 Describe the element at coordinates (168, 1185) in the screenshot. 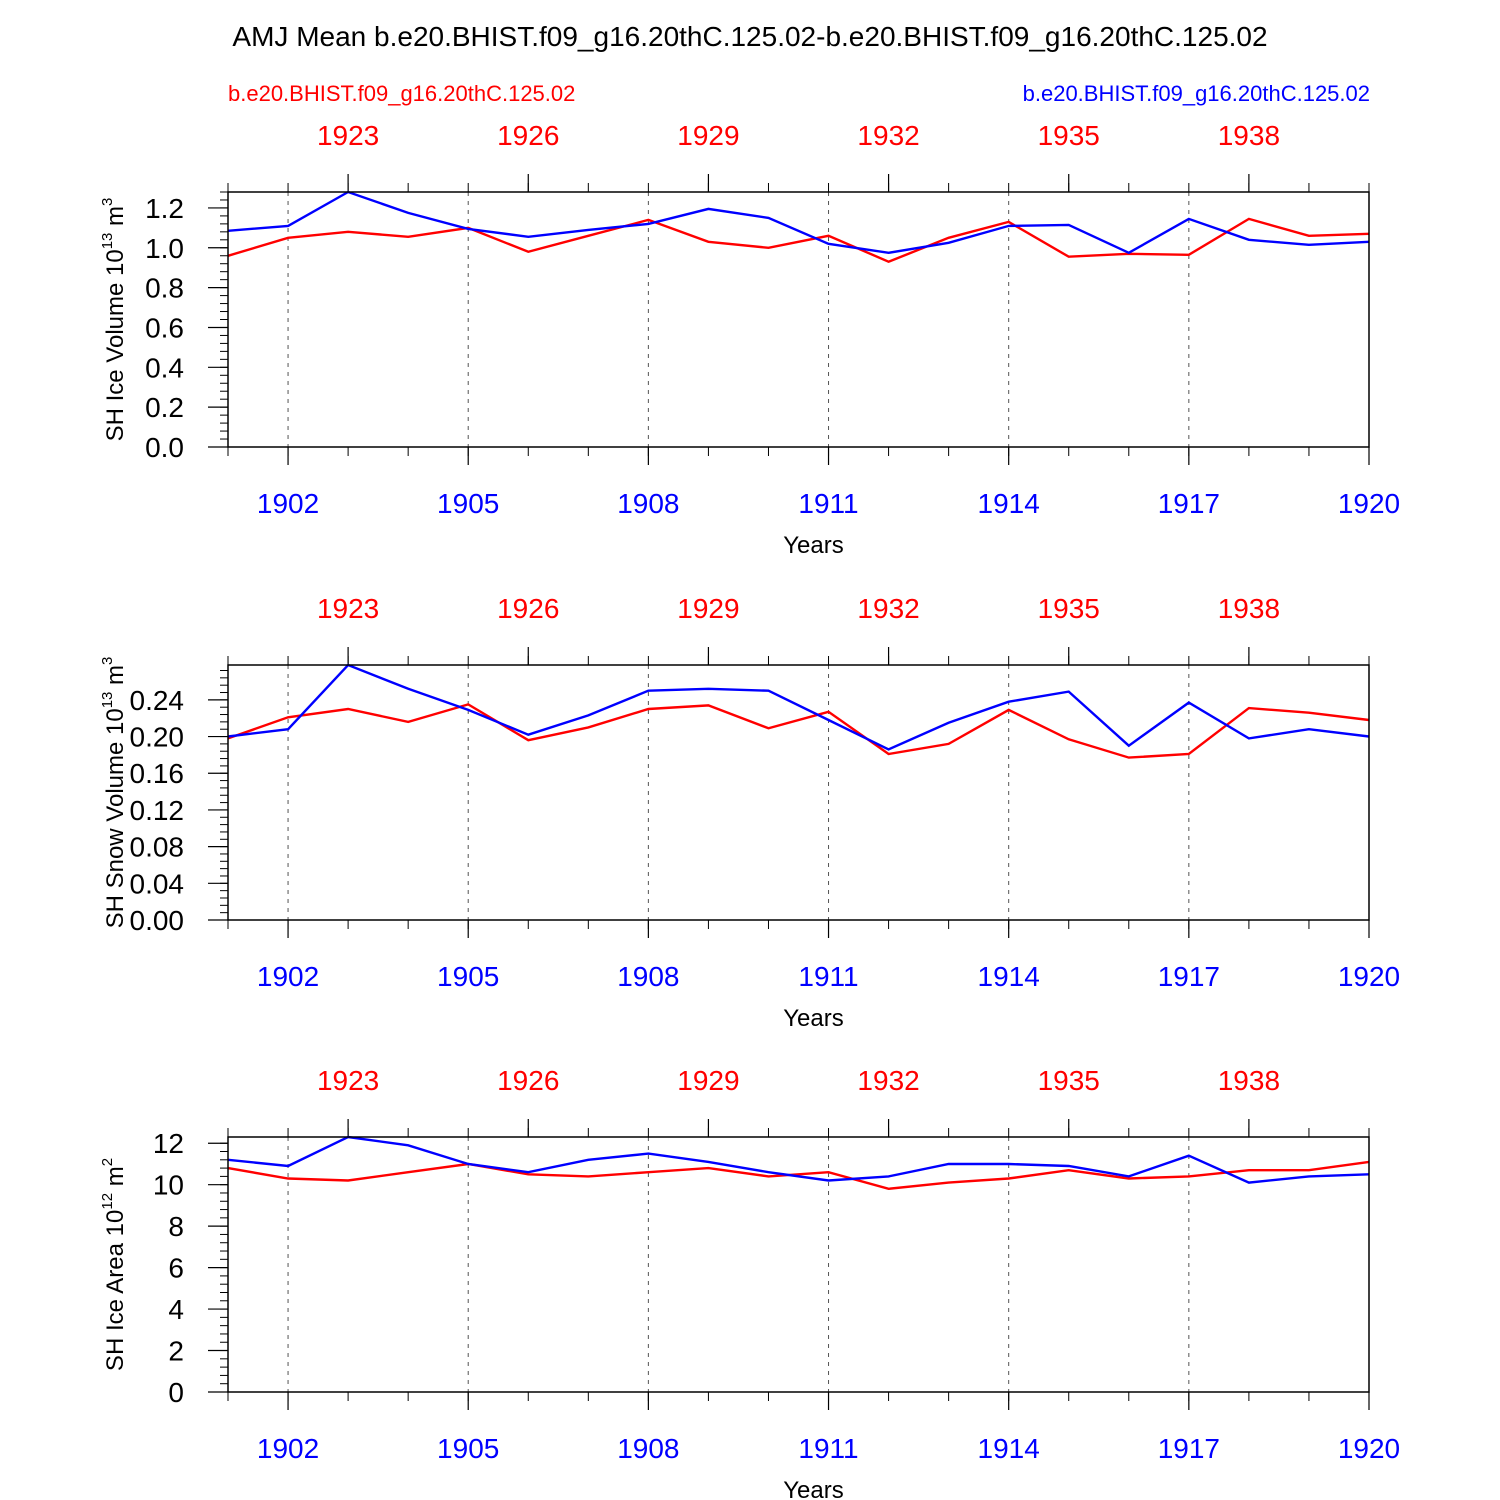

I see `y-tick-label: 10` at that location.